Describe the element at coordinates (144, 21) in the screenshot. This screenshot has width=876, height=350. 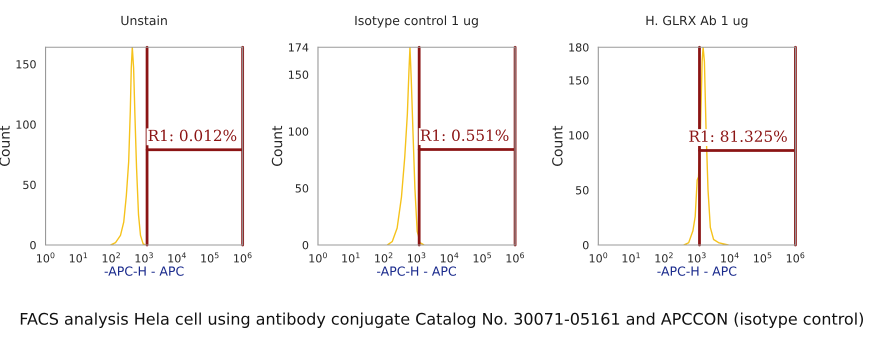
I see `chart-title: Unstain` at that location.